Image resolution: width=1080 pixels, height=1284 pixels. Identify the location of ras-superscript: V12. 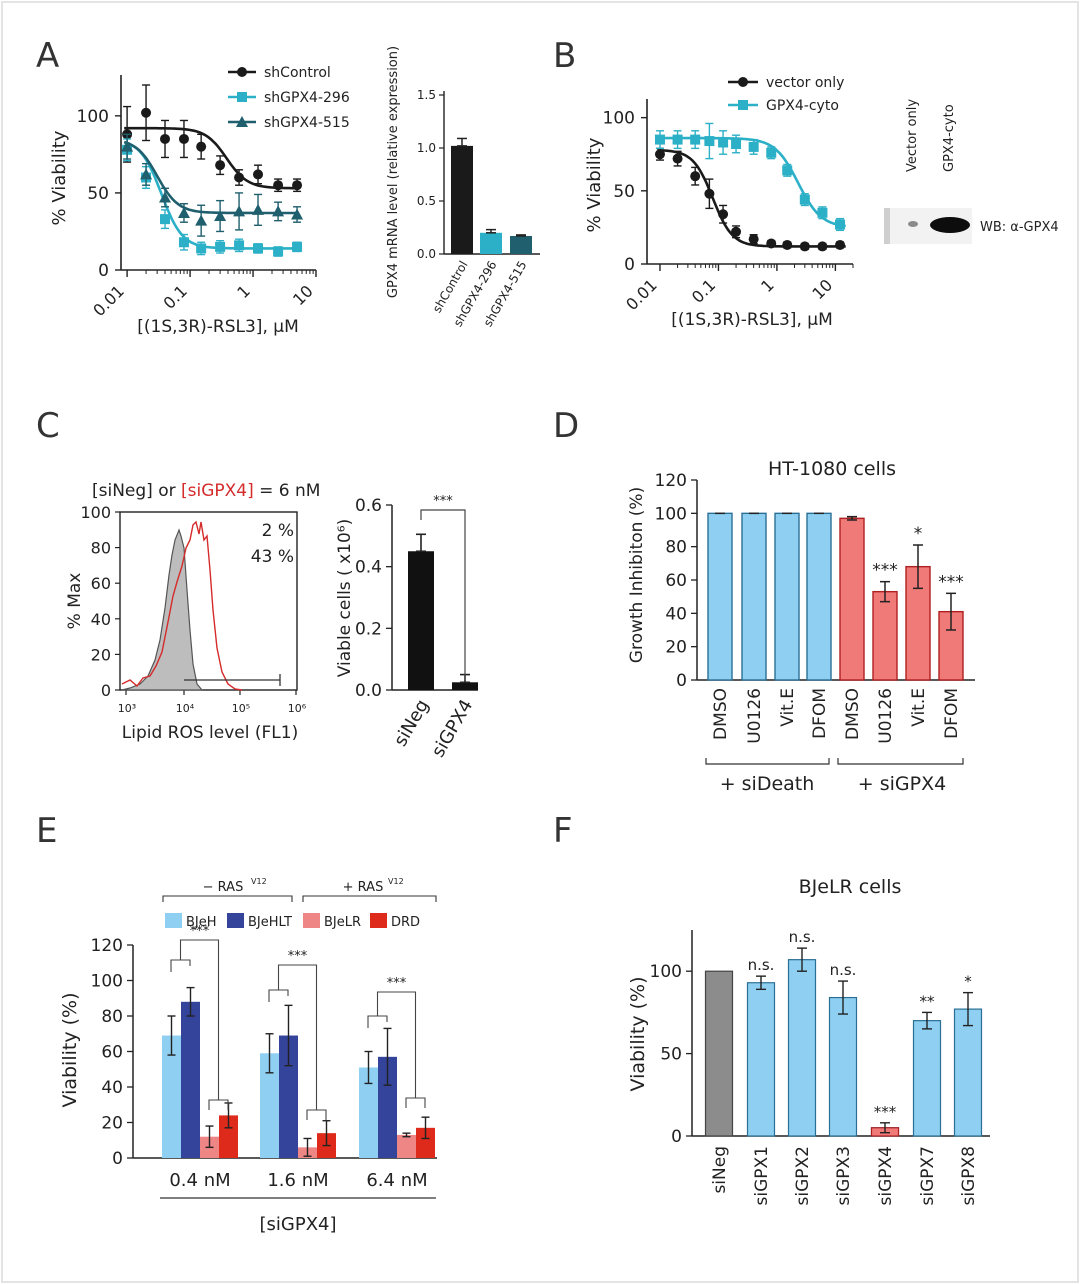
(259, 881).